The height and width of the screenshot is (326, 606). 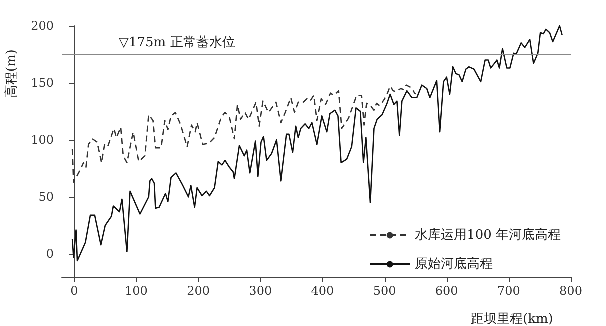 I want to click on x-tick-label: 800, so click(x=571, y=291).